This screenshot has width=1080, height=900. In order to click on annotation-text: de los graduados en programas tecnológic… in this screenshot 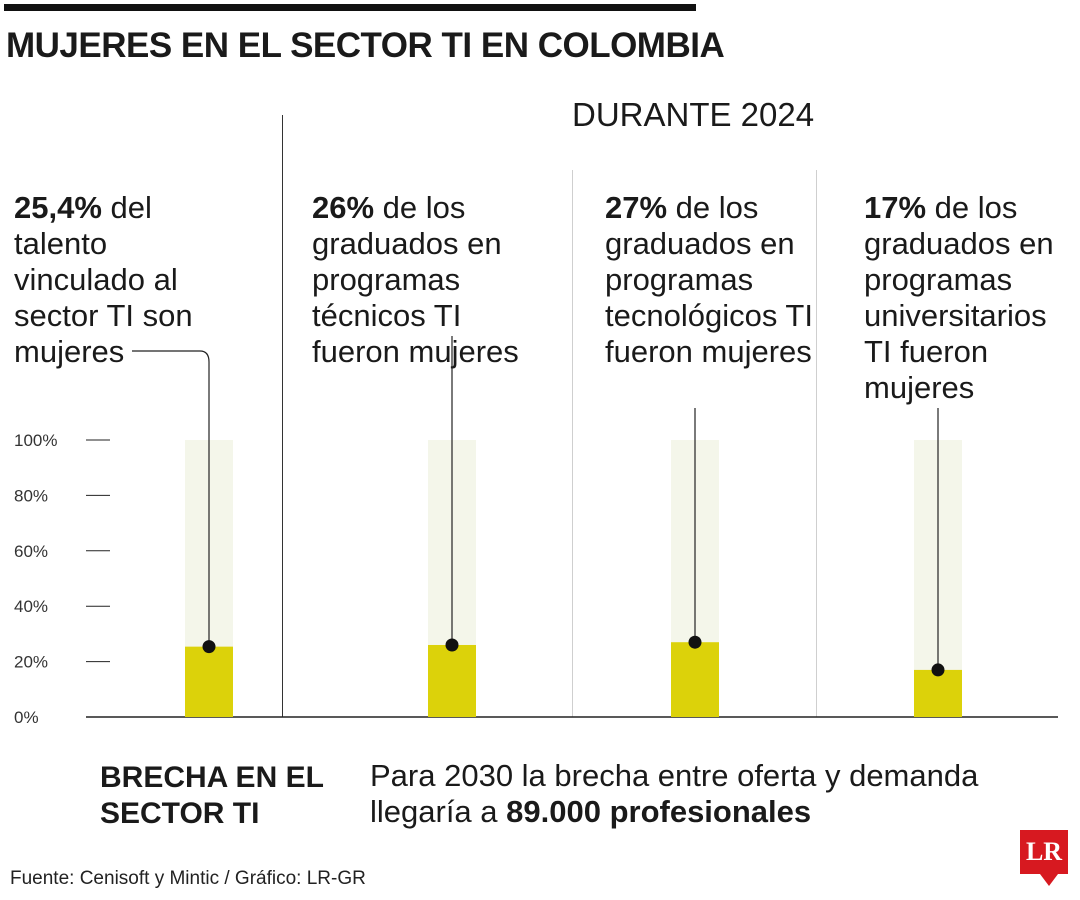, I will do `click(709, 279)`.